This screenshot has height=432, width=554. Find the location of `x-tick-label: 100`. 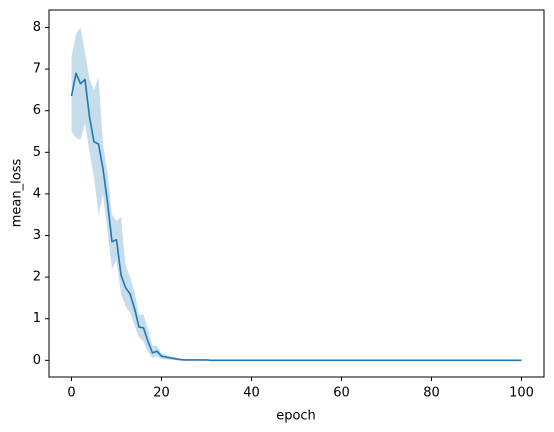

x-tick-label: 100 is located at coordinates (521, 393).